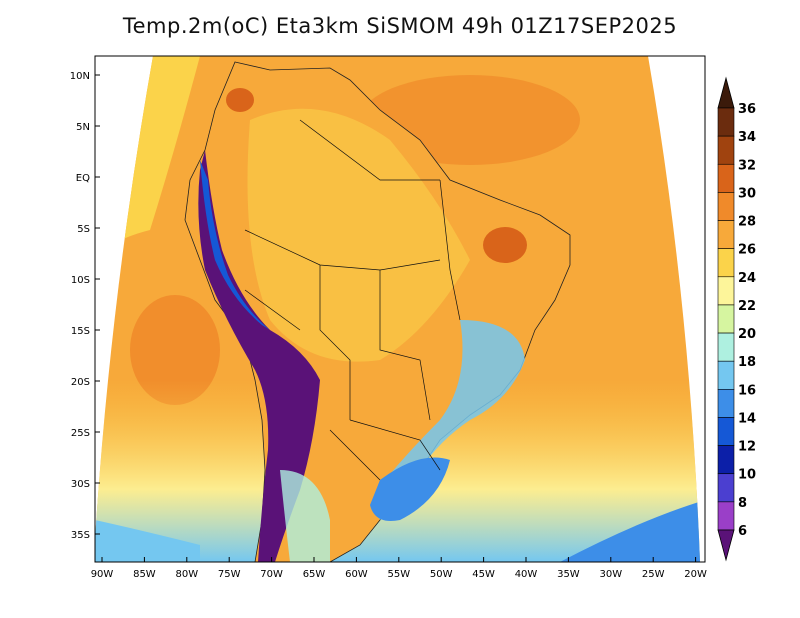 The height and width of the screenshot is (618, 800). I want to click on lon-label: 80W, so click(186, 574).